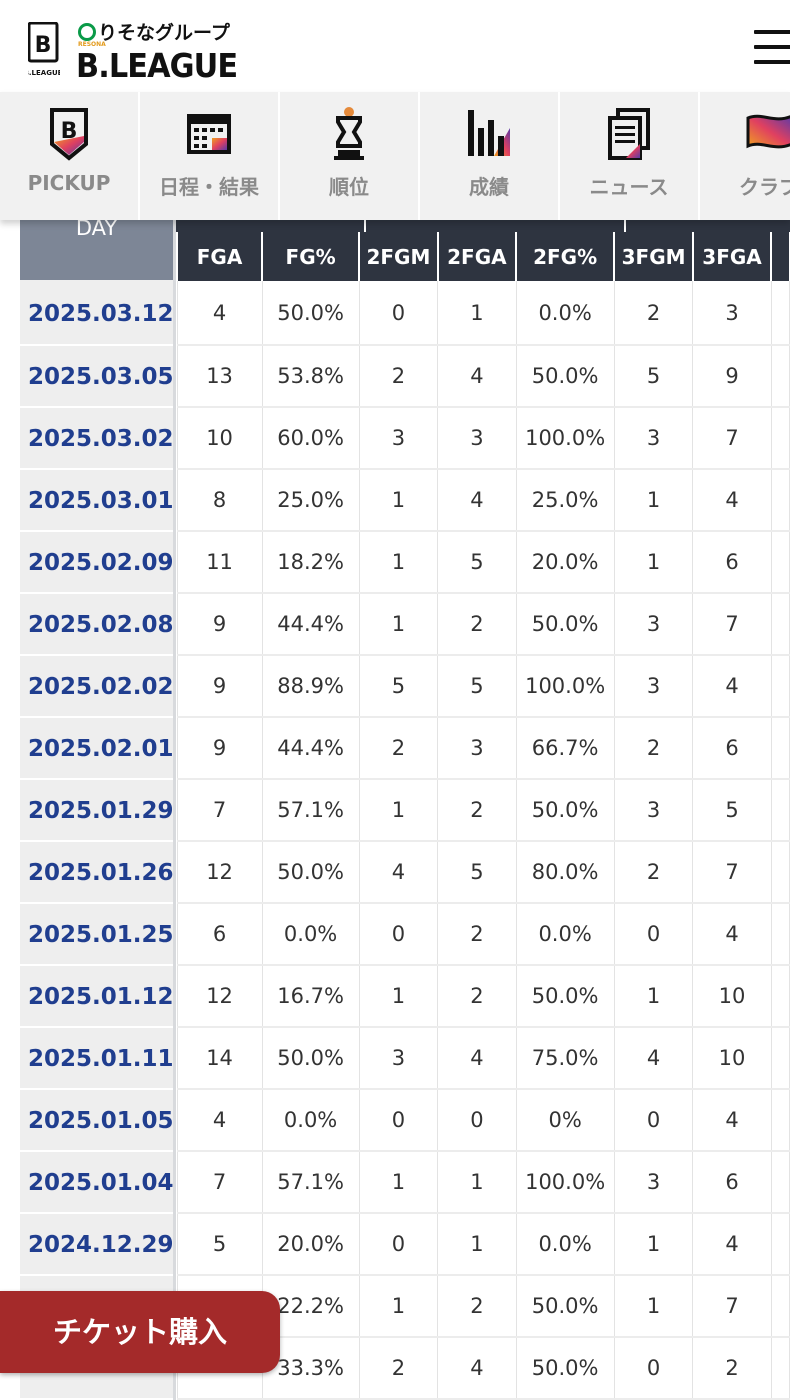 Image resolution: width=790 pixels, height=1400 pixels. What do you see at coordinates (350, 156) in the screenshot?
I see `nav-item-standings: 順位` at bounding box center [350, 156].